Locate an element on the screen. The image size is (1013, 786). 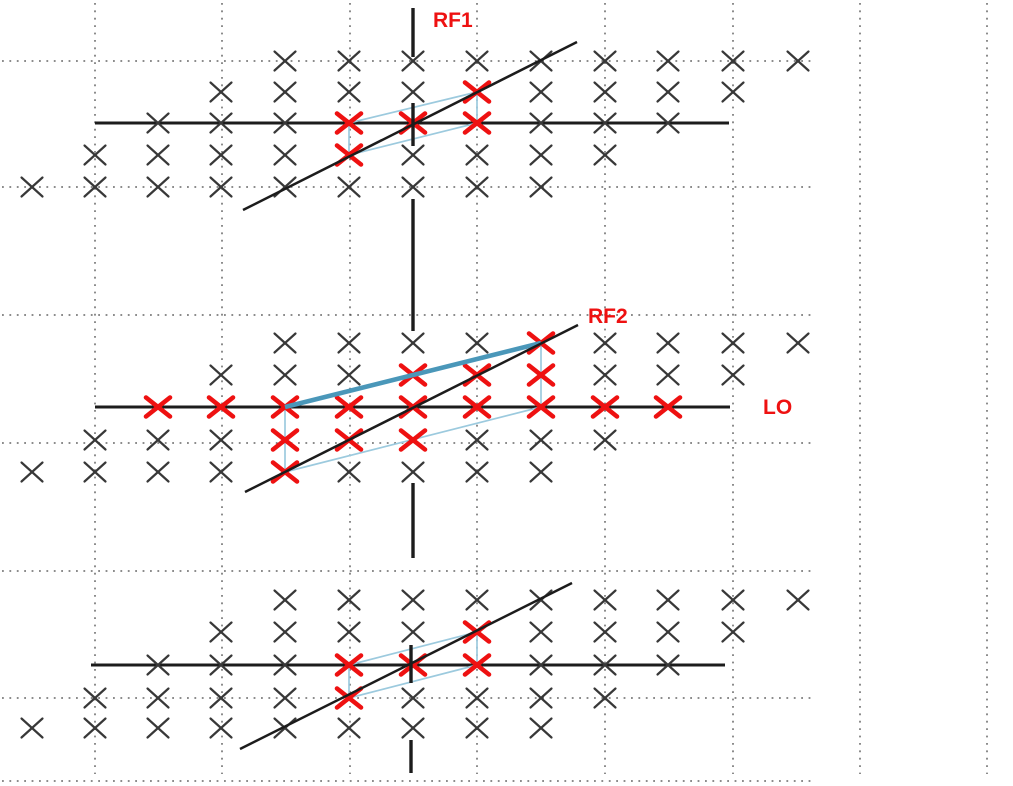
lo-label: LO is located at coordinates (778, 407).